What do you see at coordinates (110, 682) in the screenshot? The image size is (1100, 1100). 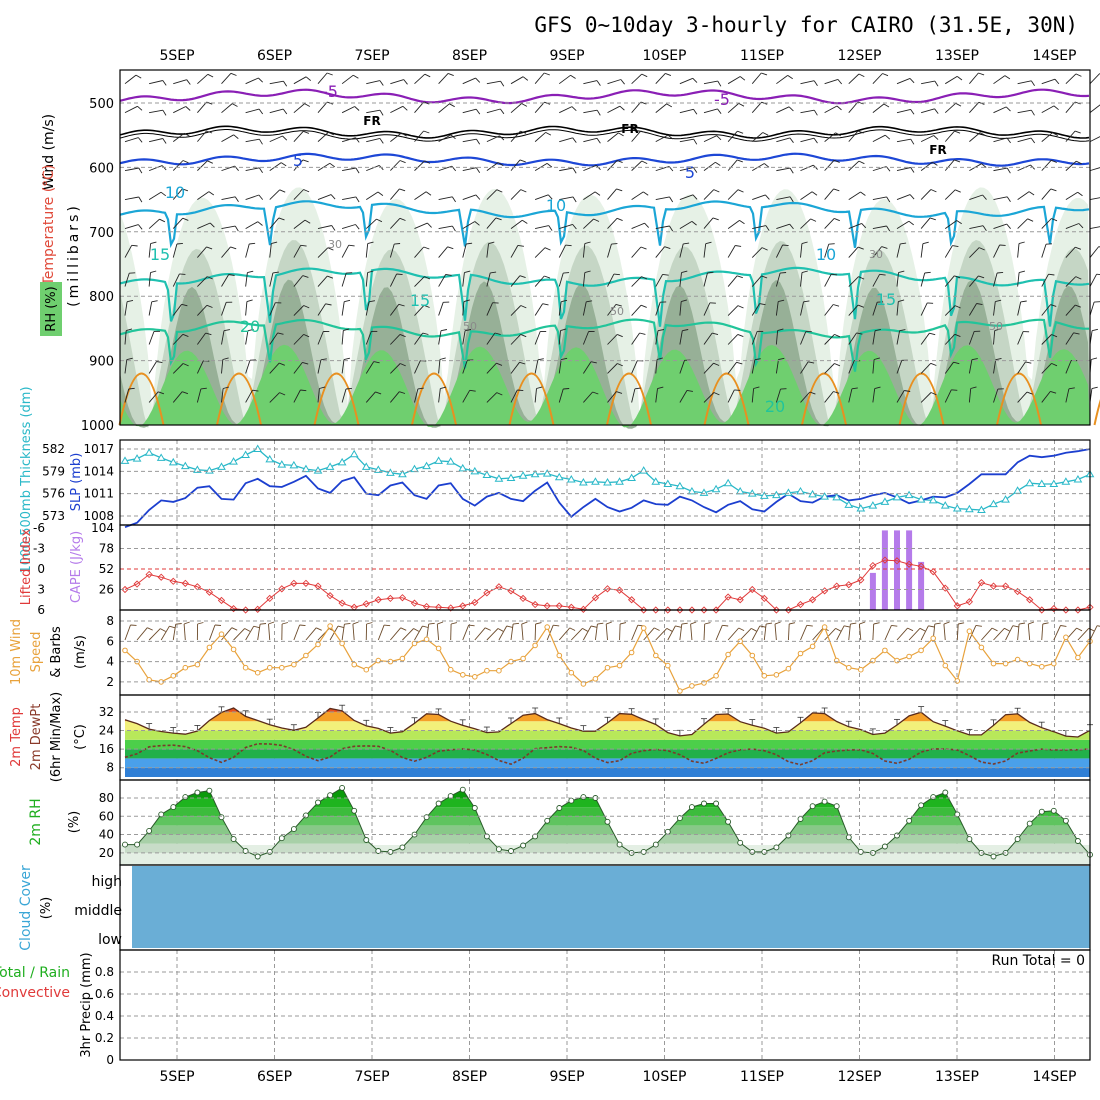 I see `wind-tick-label: 2` at bounding box center [110, 682].